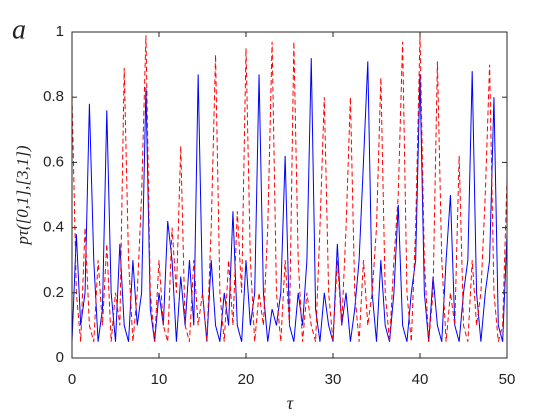 This screenshot has height=420, width=560. I want to click on x-tick-label: 10, so click(159, 379).